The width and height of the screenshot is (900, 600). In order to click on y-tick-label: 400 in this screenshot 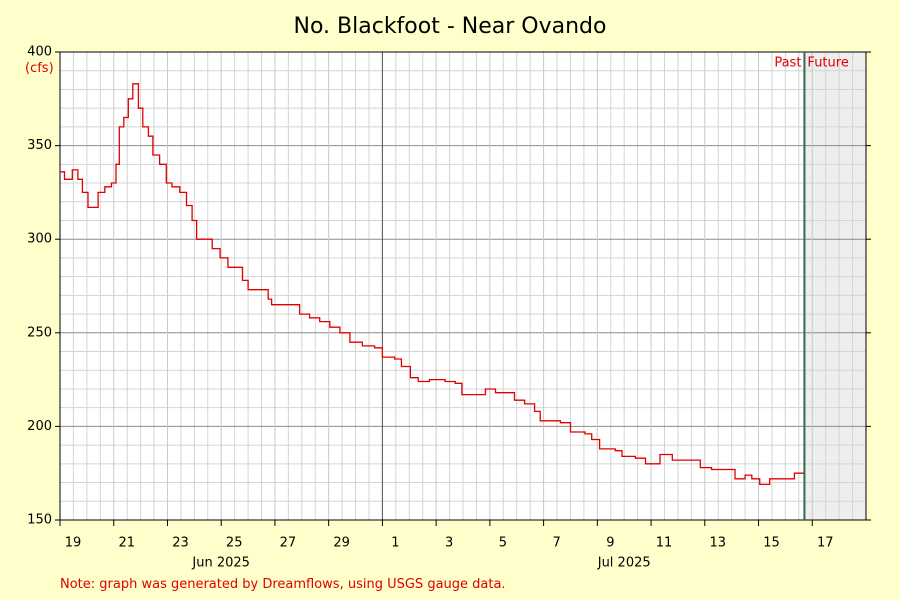, I will do `click(39, 52)`.